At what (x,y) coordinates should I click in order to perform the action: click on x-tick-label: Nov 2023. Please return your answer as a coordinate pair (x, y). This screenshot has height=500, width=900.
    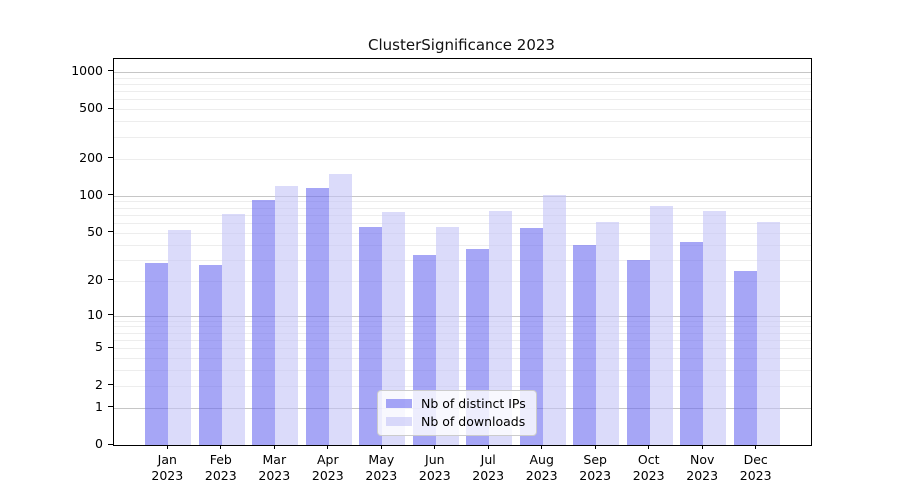
    Looking at the image, I should click on (702, 468).